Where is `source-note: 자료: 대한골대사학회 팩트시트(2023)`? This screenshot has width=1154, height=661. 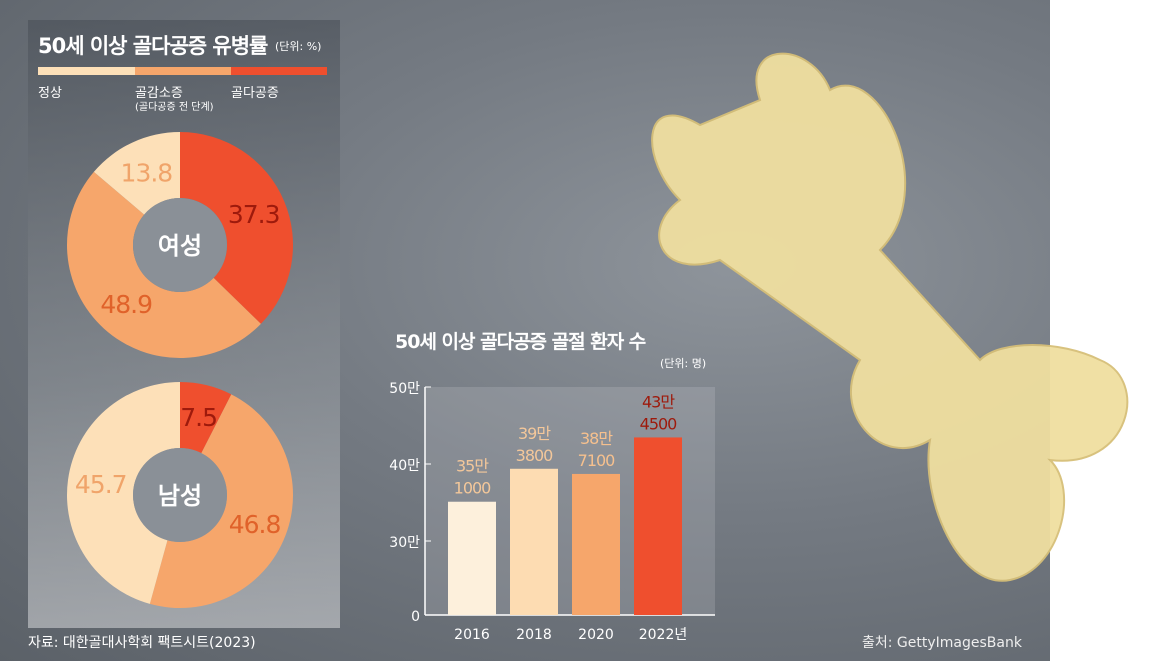
source-note: 자료: 대한골대사학회 팩트시트(2023) is located at coordinates (142, 643).